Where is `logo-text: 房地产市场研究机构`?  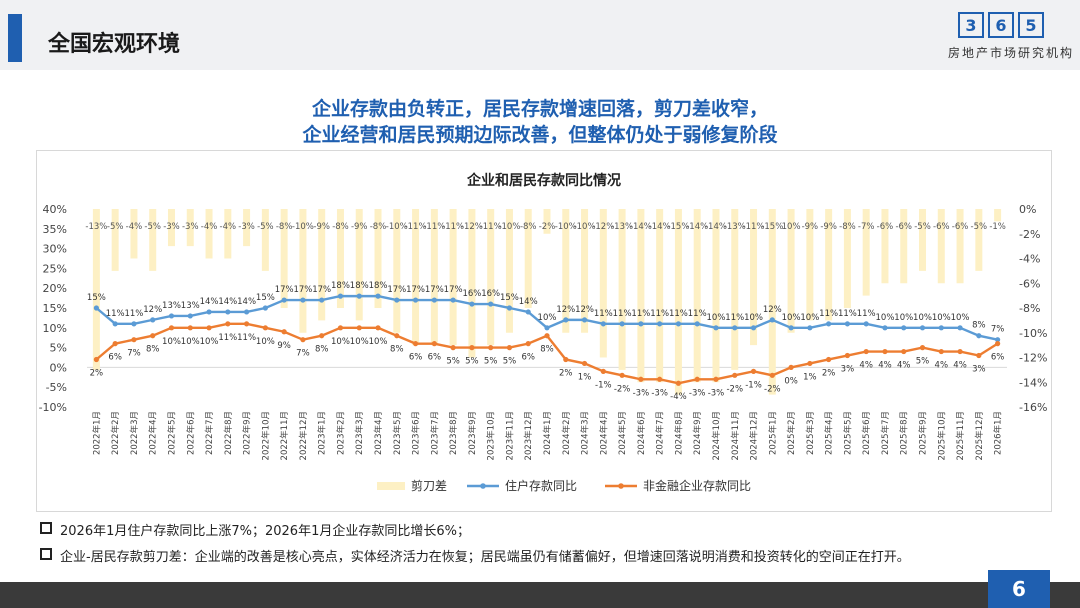
logo-text: 房地产市场研究机构 is located at coordinates (1011, 53).